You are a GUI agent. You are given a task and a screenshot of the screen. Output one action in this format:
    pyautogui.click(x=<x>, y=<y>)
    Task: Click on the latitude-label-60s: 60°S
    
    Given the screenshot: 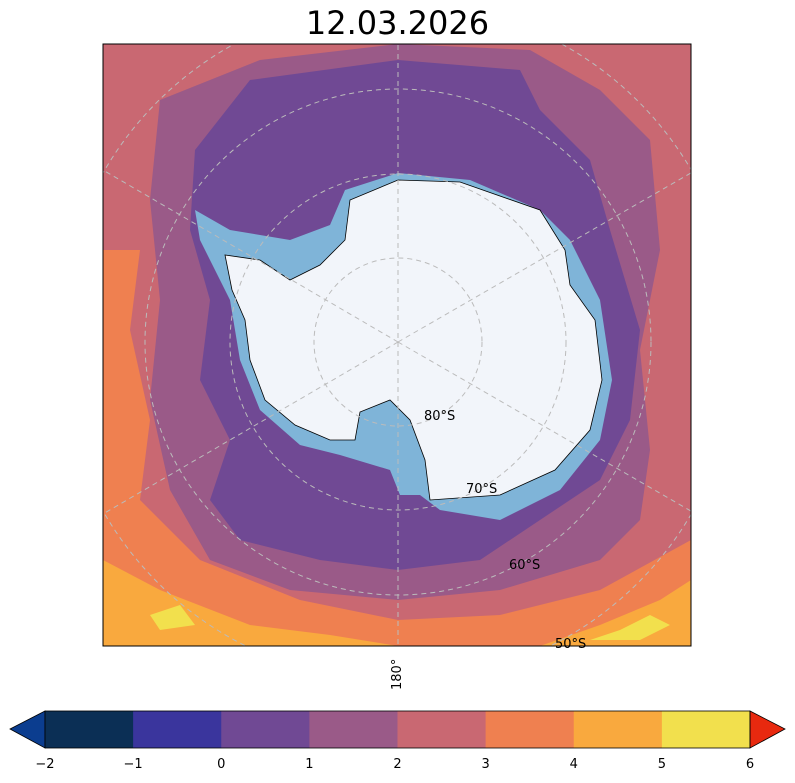 What is the action you would take?
    pyautogui.click(x=525, y=565)
    